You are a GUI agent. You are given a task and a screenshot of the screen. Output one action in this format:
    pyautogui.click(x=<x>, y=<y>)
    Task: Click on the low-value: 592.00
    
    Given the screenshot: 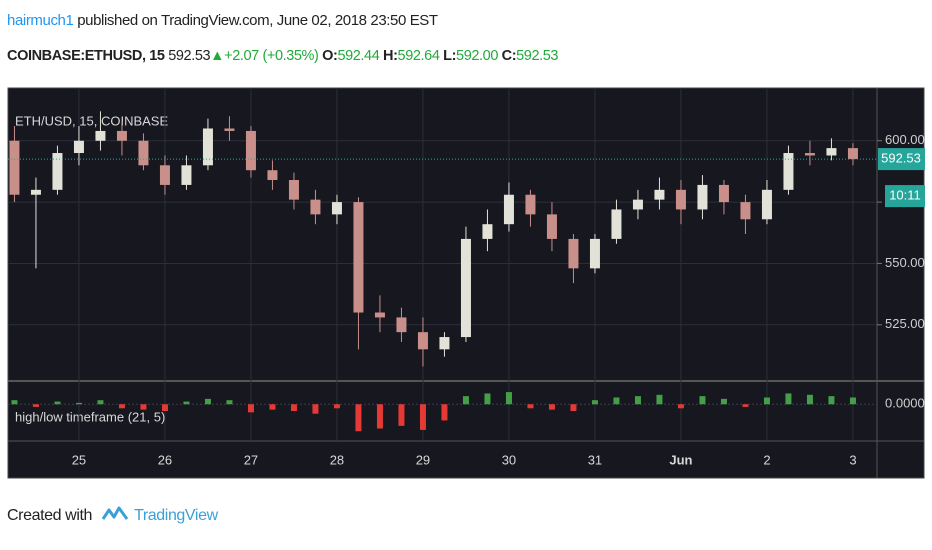 What is the action you would take?
    pyautogui.click(x=477, y=56)
    